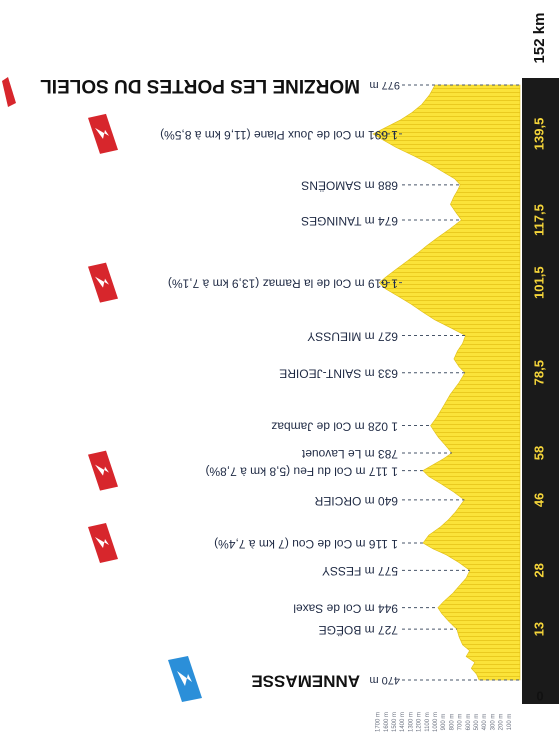  I want to click on scale-tick-label: 800 m, so click(452, 722).